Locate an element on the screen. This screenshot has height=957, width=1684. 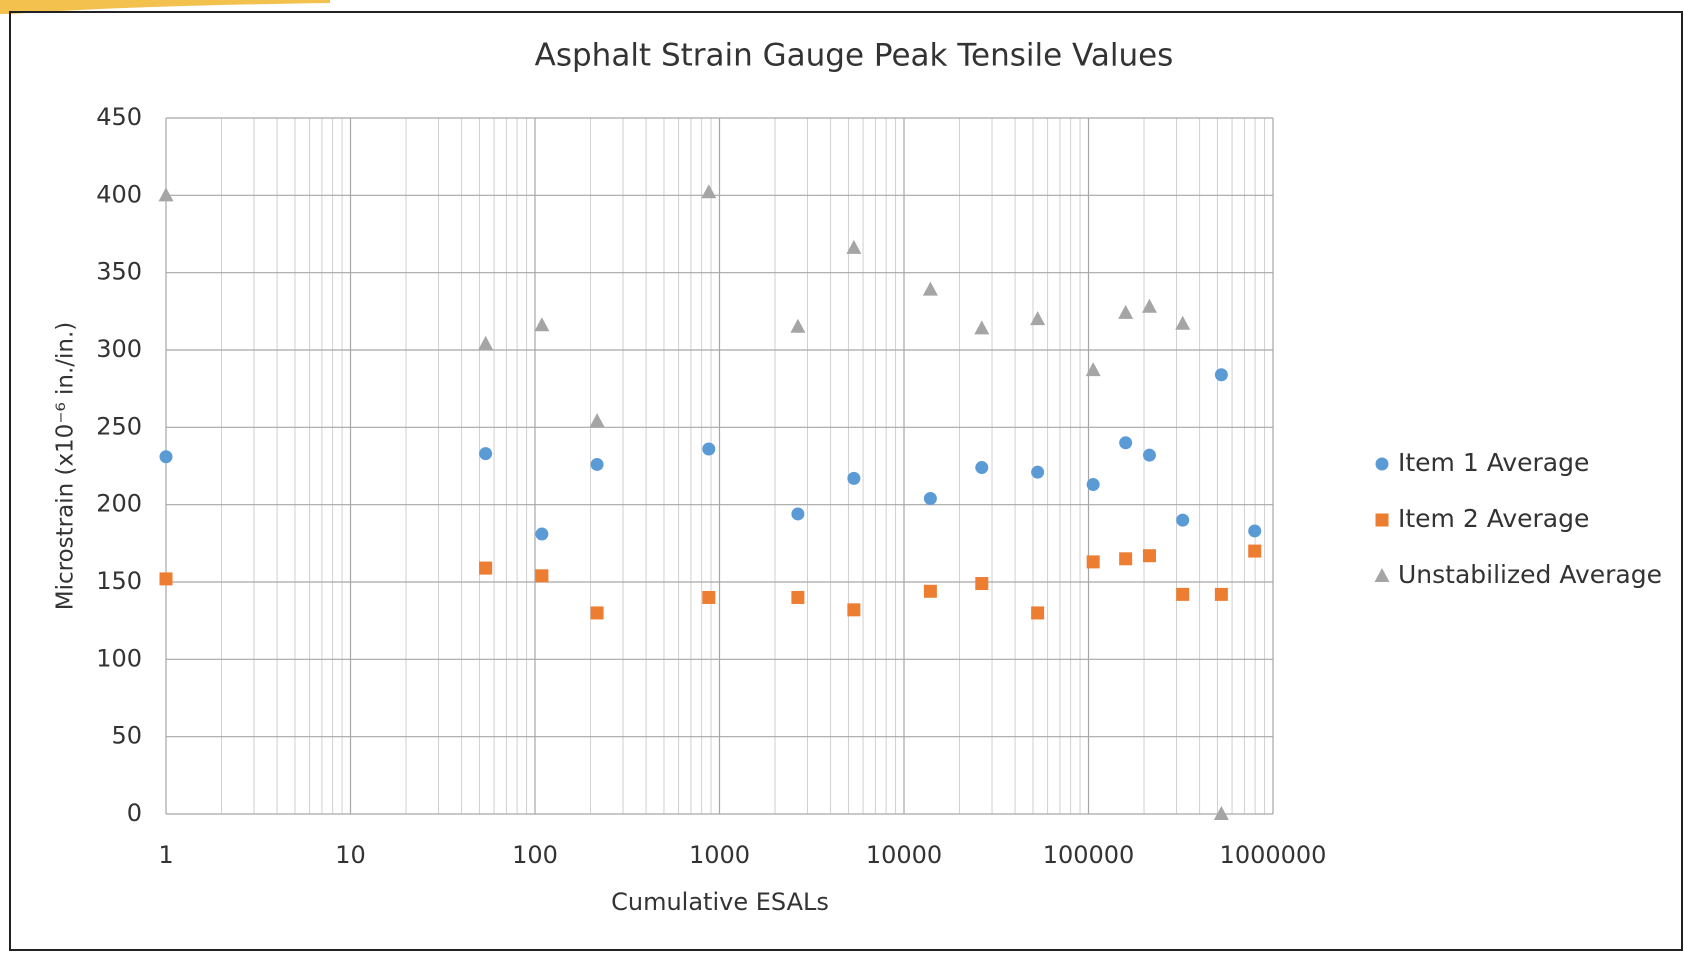
y-tick-label: 150 is located at coordinates (119, 581).